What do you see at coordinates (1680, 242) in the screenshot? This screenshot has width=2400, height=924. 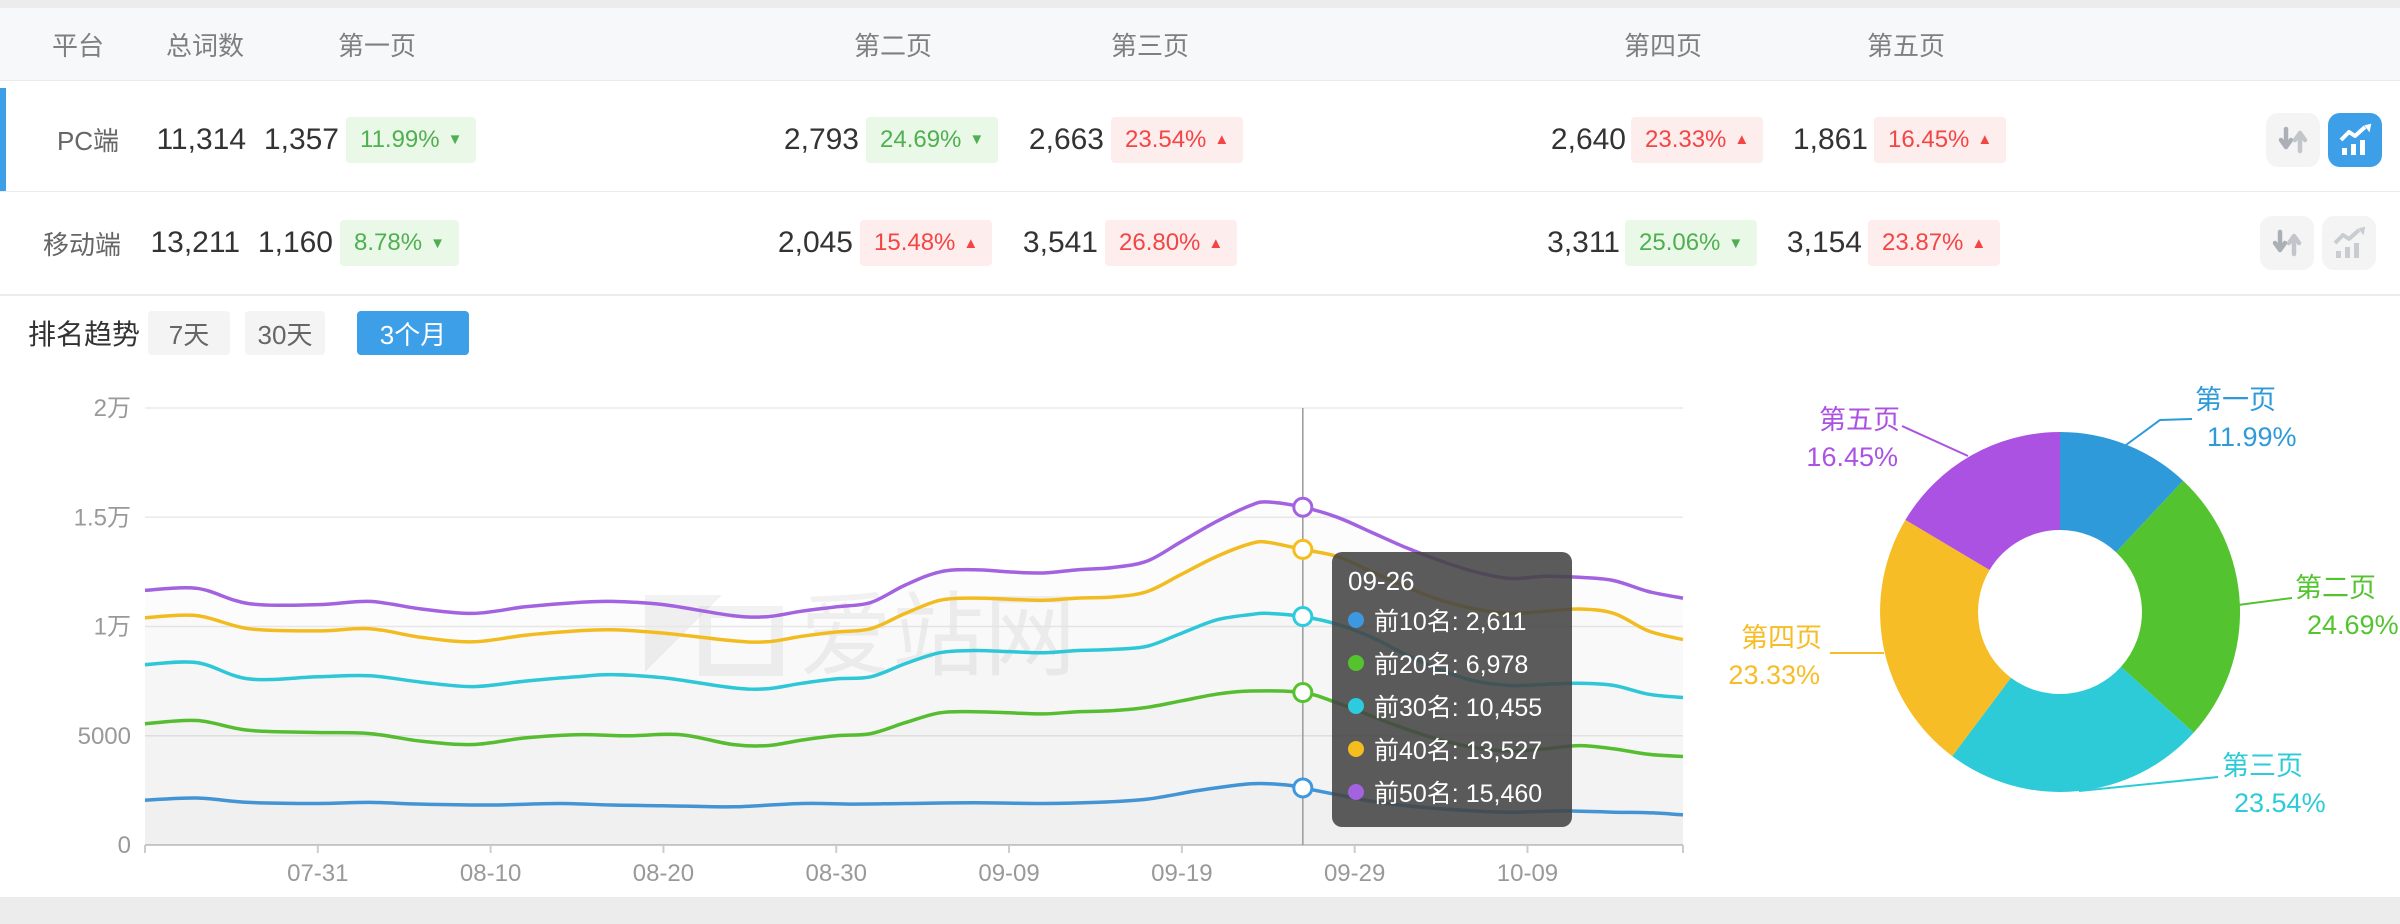 I see `change-percent: 25.06%` at bounding box center [1680, 242].